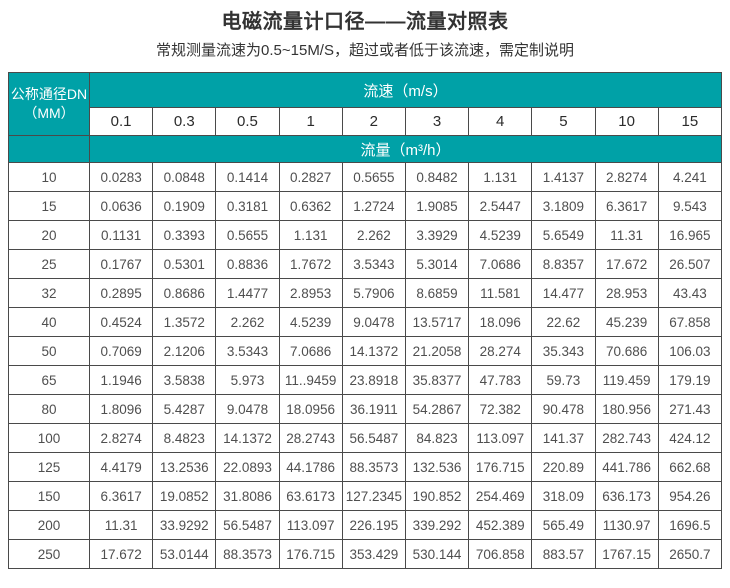  What do you see at coordinates (437, 380) in the screenshot?
I see `flow-value-cell: 35.8377` at bounding box center [437, 380].